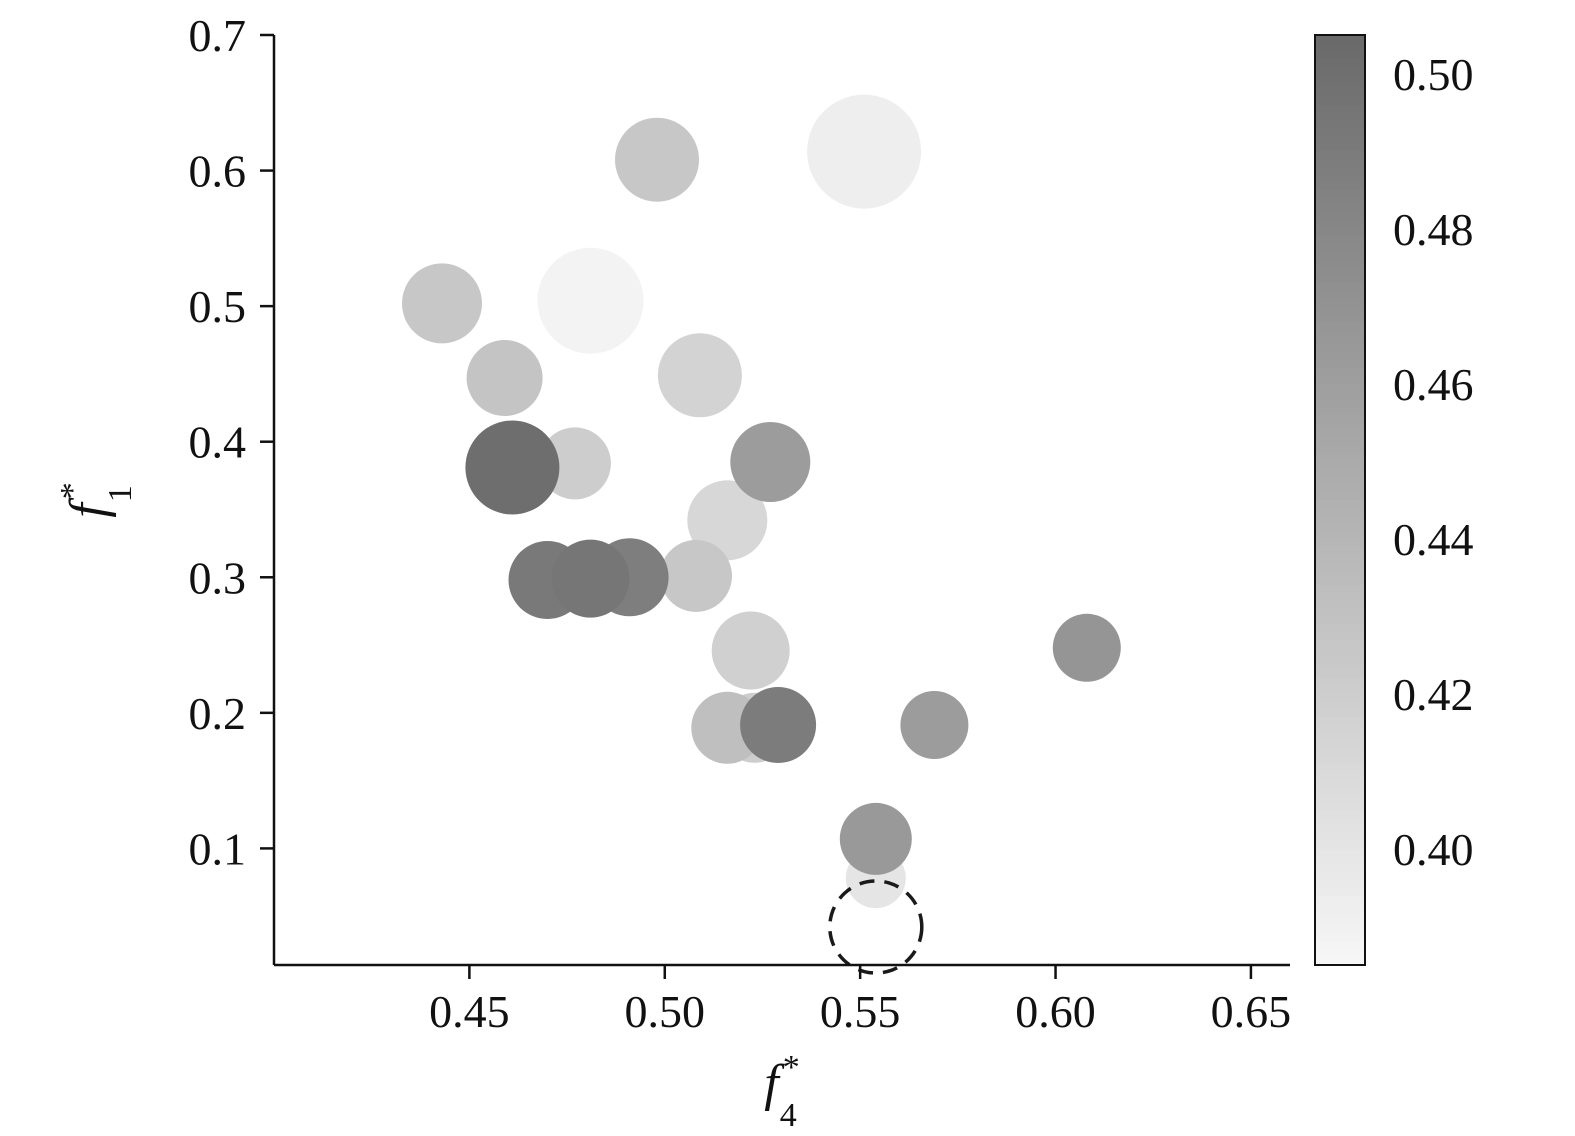  I want to click on colorbar-tick-label: 0.40, so click(1433, 849).